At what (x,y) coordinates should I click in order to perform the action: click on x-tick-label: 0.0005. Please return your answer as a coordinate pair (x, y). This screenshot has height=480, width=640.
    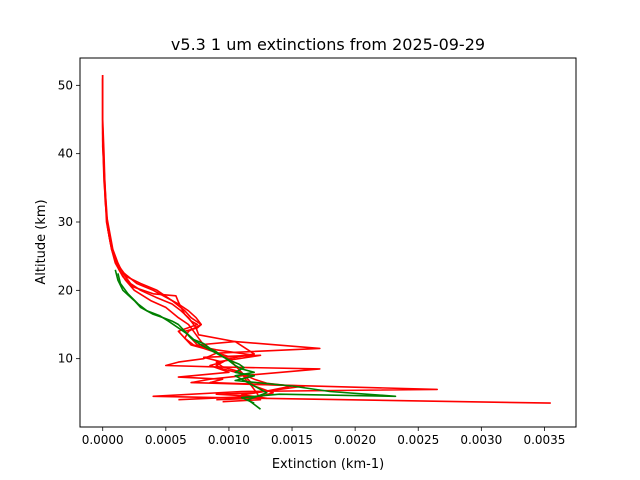
    Looking at the image, I should click on (166, 440).